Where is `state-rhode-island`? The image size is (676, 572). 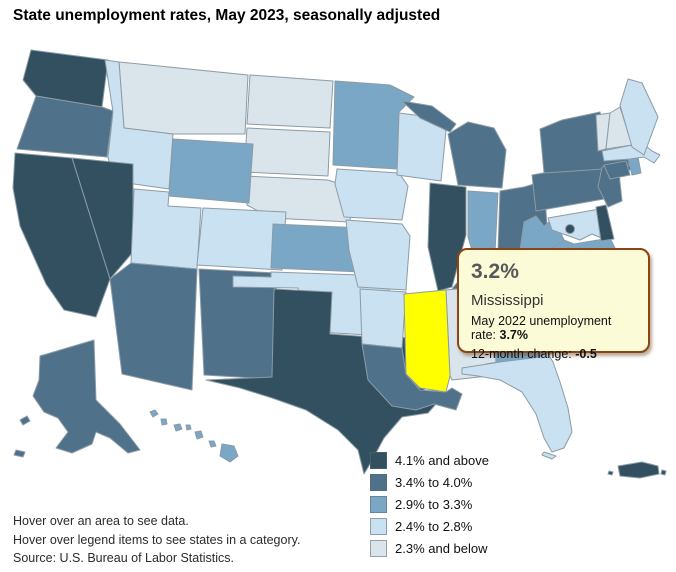
state-rhode-island is located at coordinates (634, 166).